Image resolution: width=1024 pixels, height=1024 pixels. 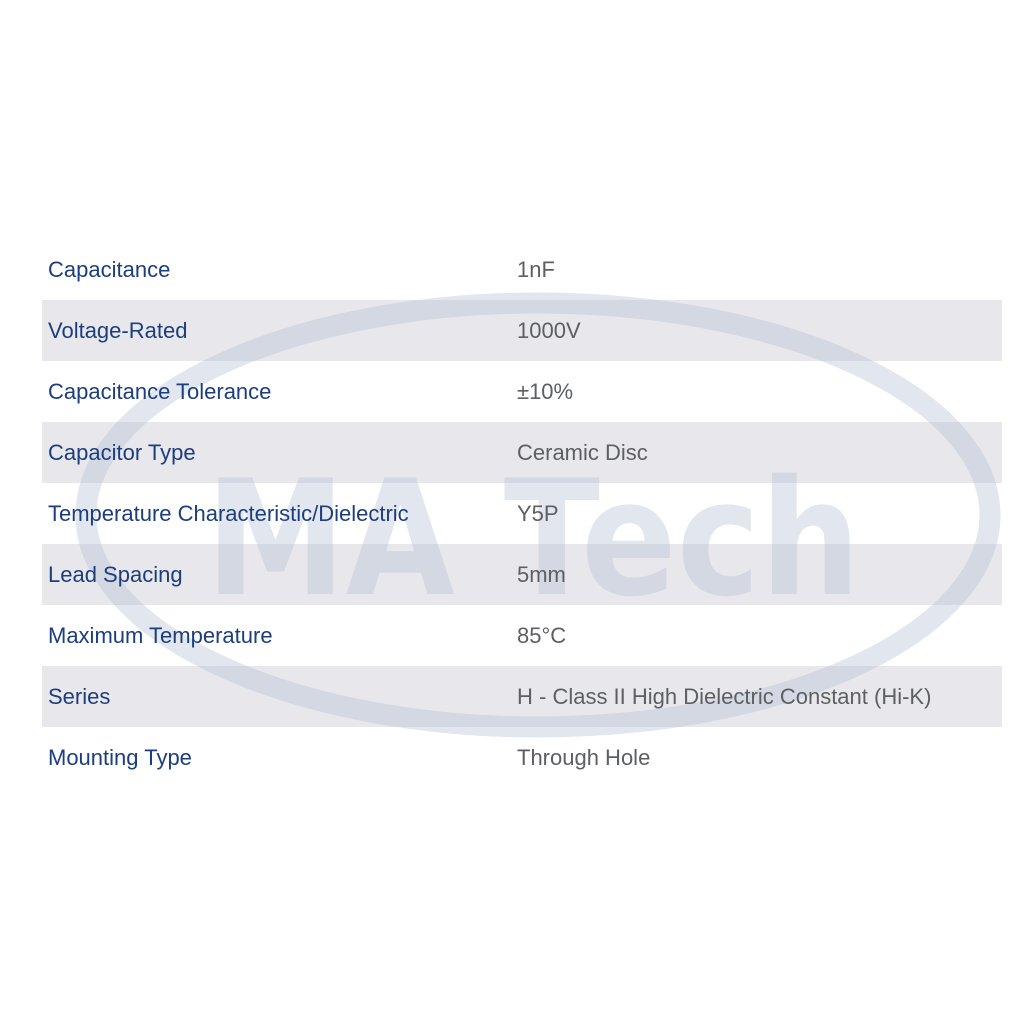 I want to click on spec-row-capacitance: Capacitance 1nF, so click(x=522, y=269).